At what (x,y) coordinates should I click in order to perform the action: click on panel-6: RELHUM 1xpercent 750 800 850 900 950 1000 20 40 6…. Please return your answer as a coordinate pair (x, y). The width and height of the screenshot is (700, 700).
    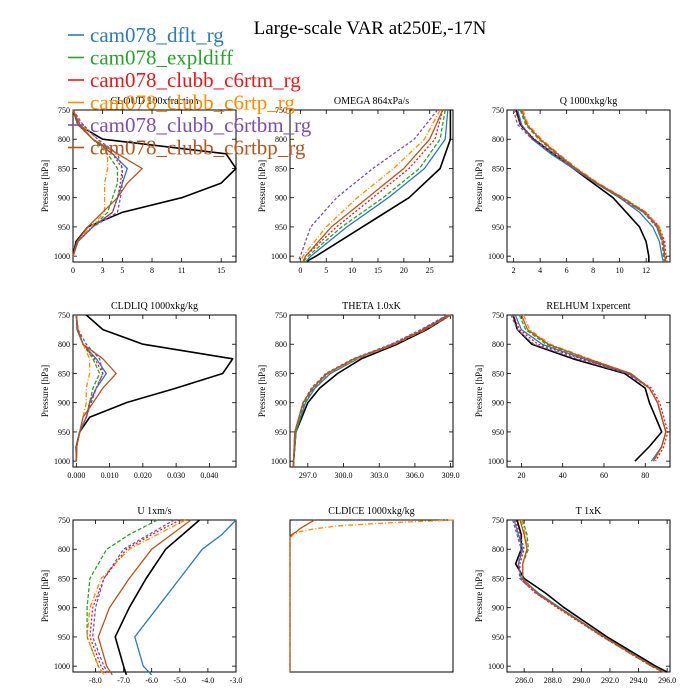
    Looking at the image, I should click on (572, 390).